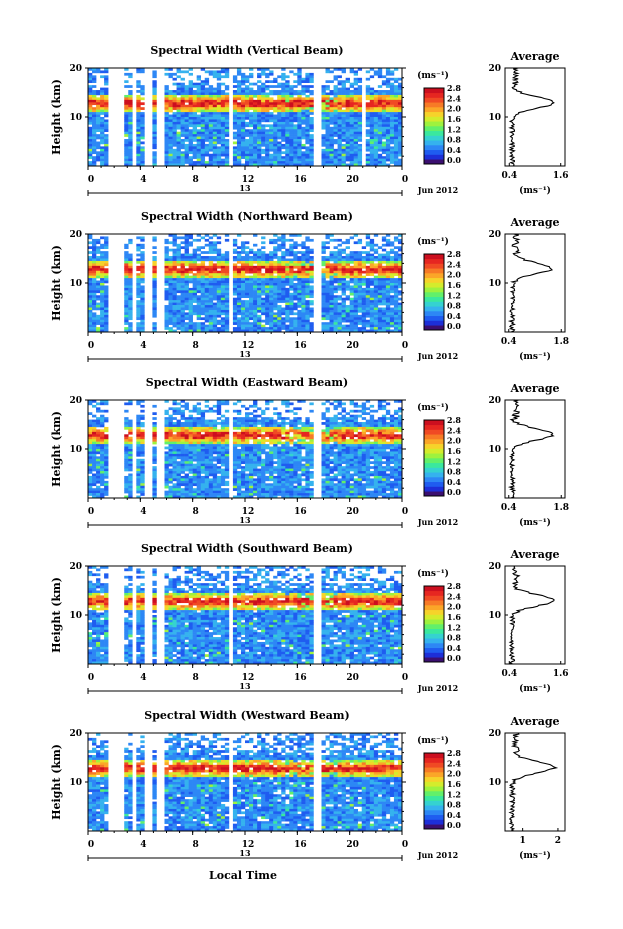  Describe the element at coordinates (300, 346) in the screenshot. I see `x-tick-label: 16` at that location.